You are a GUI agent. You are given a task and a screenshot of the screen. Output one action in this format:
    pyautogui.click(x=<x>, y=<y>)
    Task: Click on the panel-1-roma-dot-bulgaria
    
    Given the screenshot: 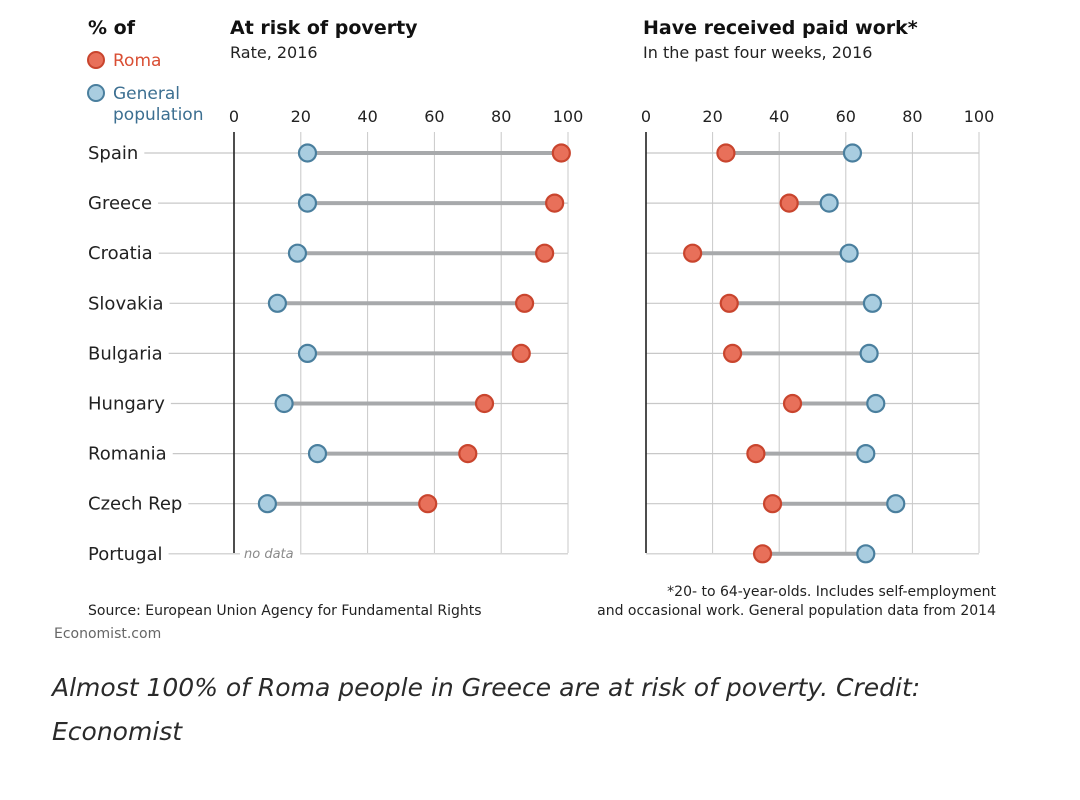 What is the action you would take?
    pyautogui.click(x=521, y=353)
    